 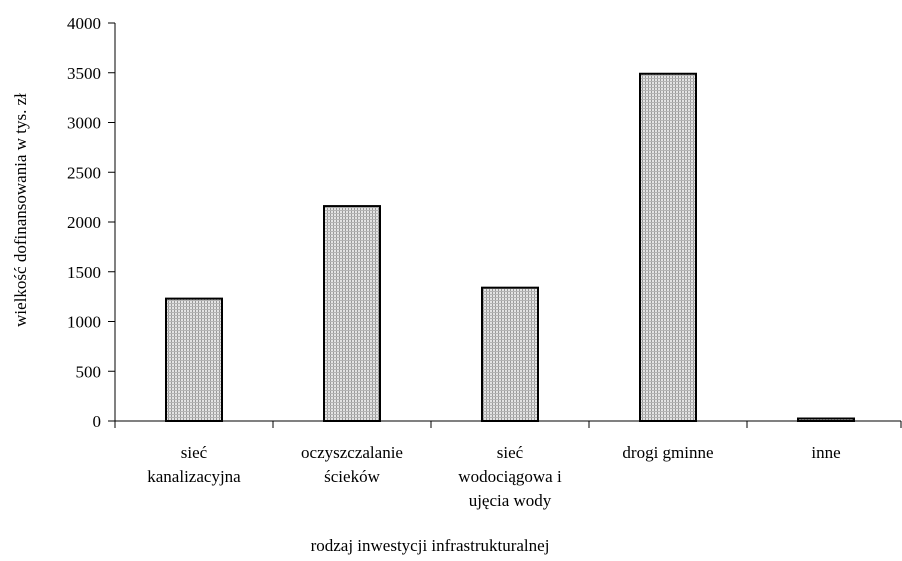 I want to click on x-category-label: ścieków, so click(x=352, y=476).